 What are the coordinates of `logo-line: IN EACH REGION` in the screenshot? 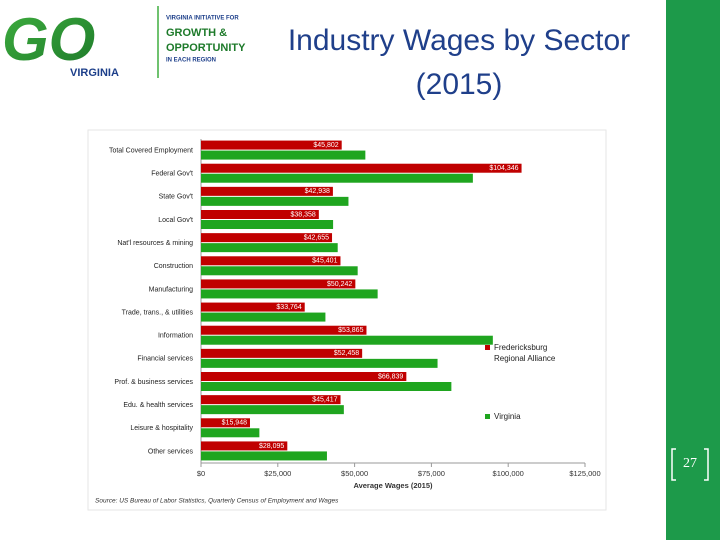 It's located at (191, 61).